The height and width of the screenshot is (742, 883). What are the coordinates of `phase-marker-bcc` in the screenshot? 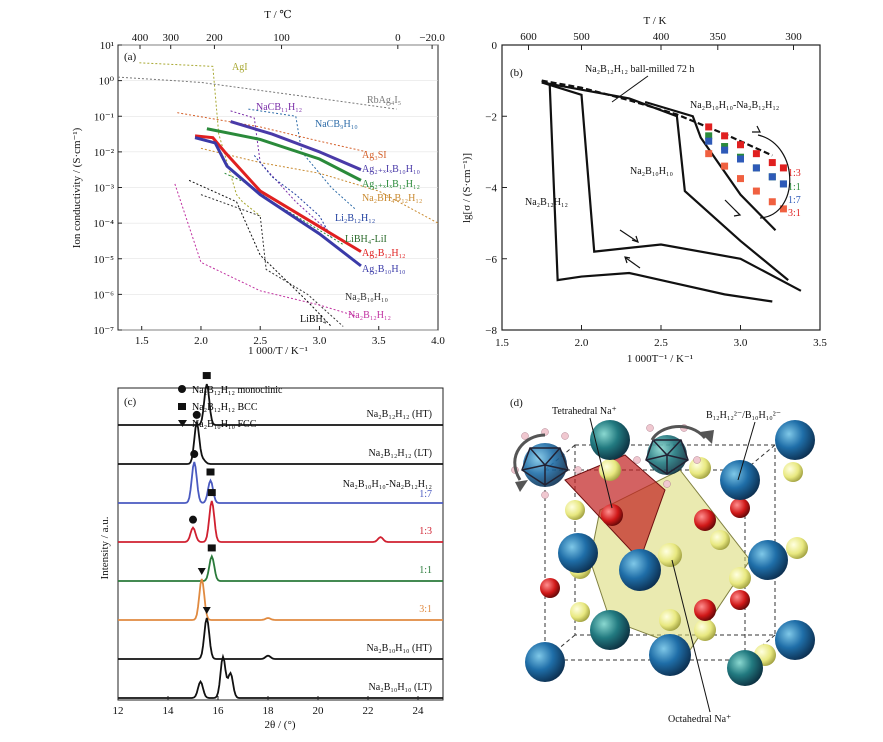 It's located at (206, 376).